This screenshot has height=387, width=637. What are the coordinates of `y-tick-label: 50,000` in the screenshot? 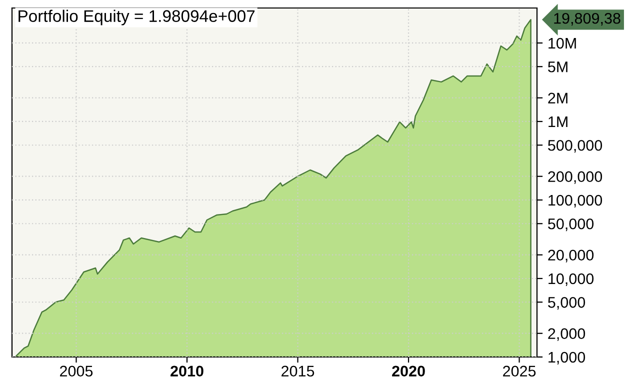 It's located at (571, 225).